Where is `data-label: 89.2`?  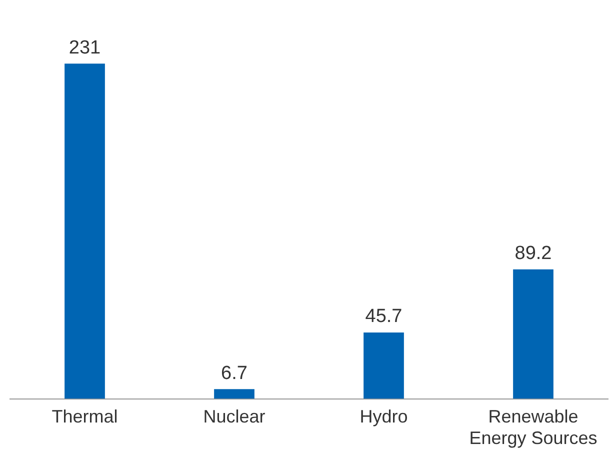
data-label: 89.2 is located at coordinates (533, 253).